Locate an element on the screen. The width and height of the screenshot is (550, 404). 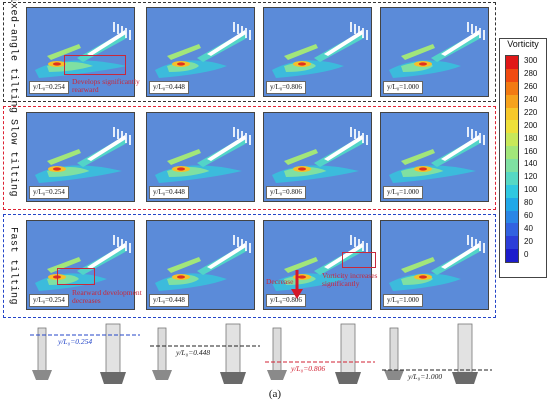
hydrophone-sketch: y/L₀=0.806 is located at coordinates (325, 356).